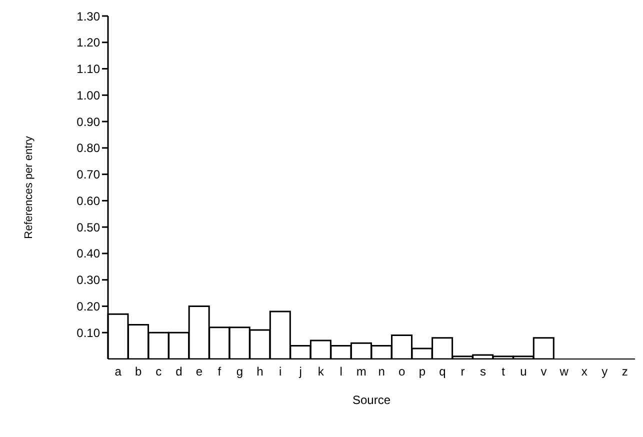 Image resolution: width=643 pixels, height=437 pixels. What do you see at coordinates (88, 43) in the screenshot?
I see `y-tick-label: 1.20` at bounding box center [88, 43].